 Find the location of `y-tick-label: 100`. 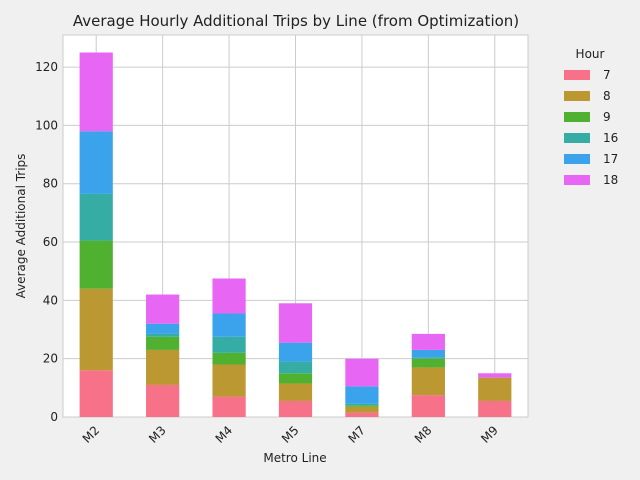

y-tick-label: 100 is located at coordinates (46, 125).